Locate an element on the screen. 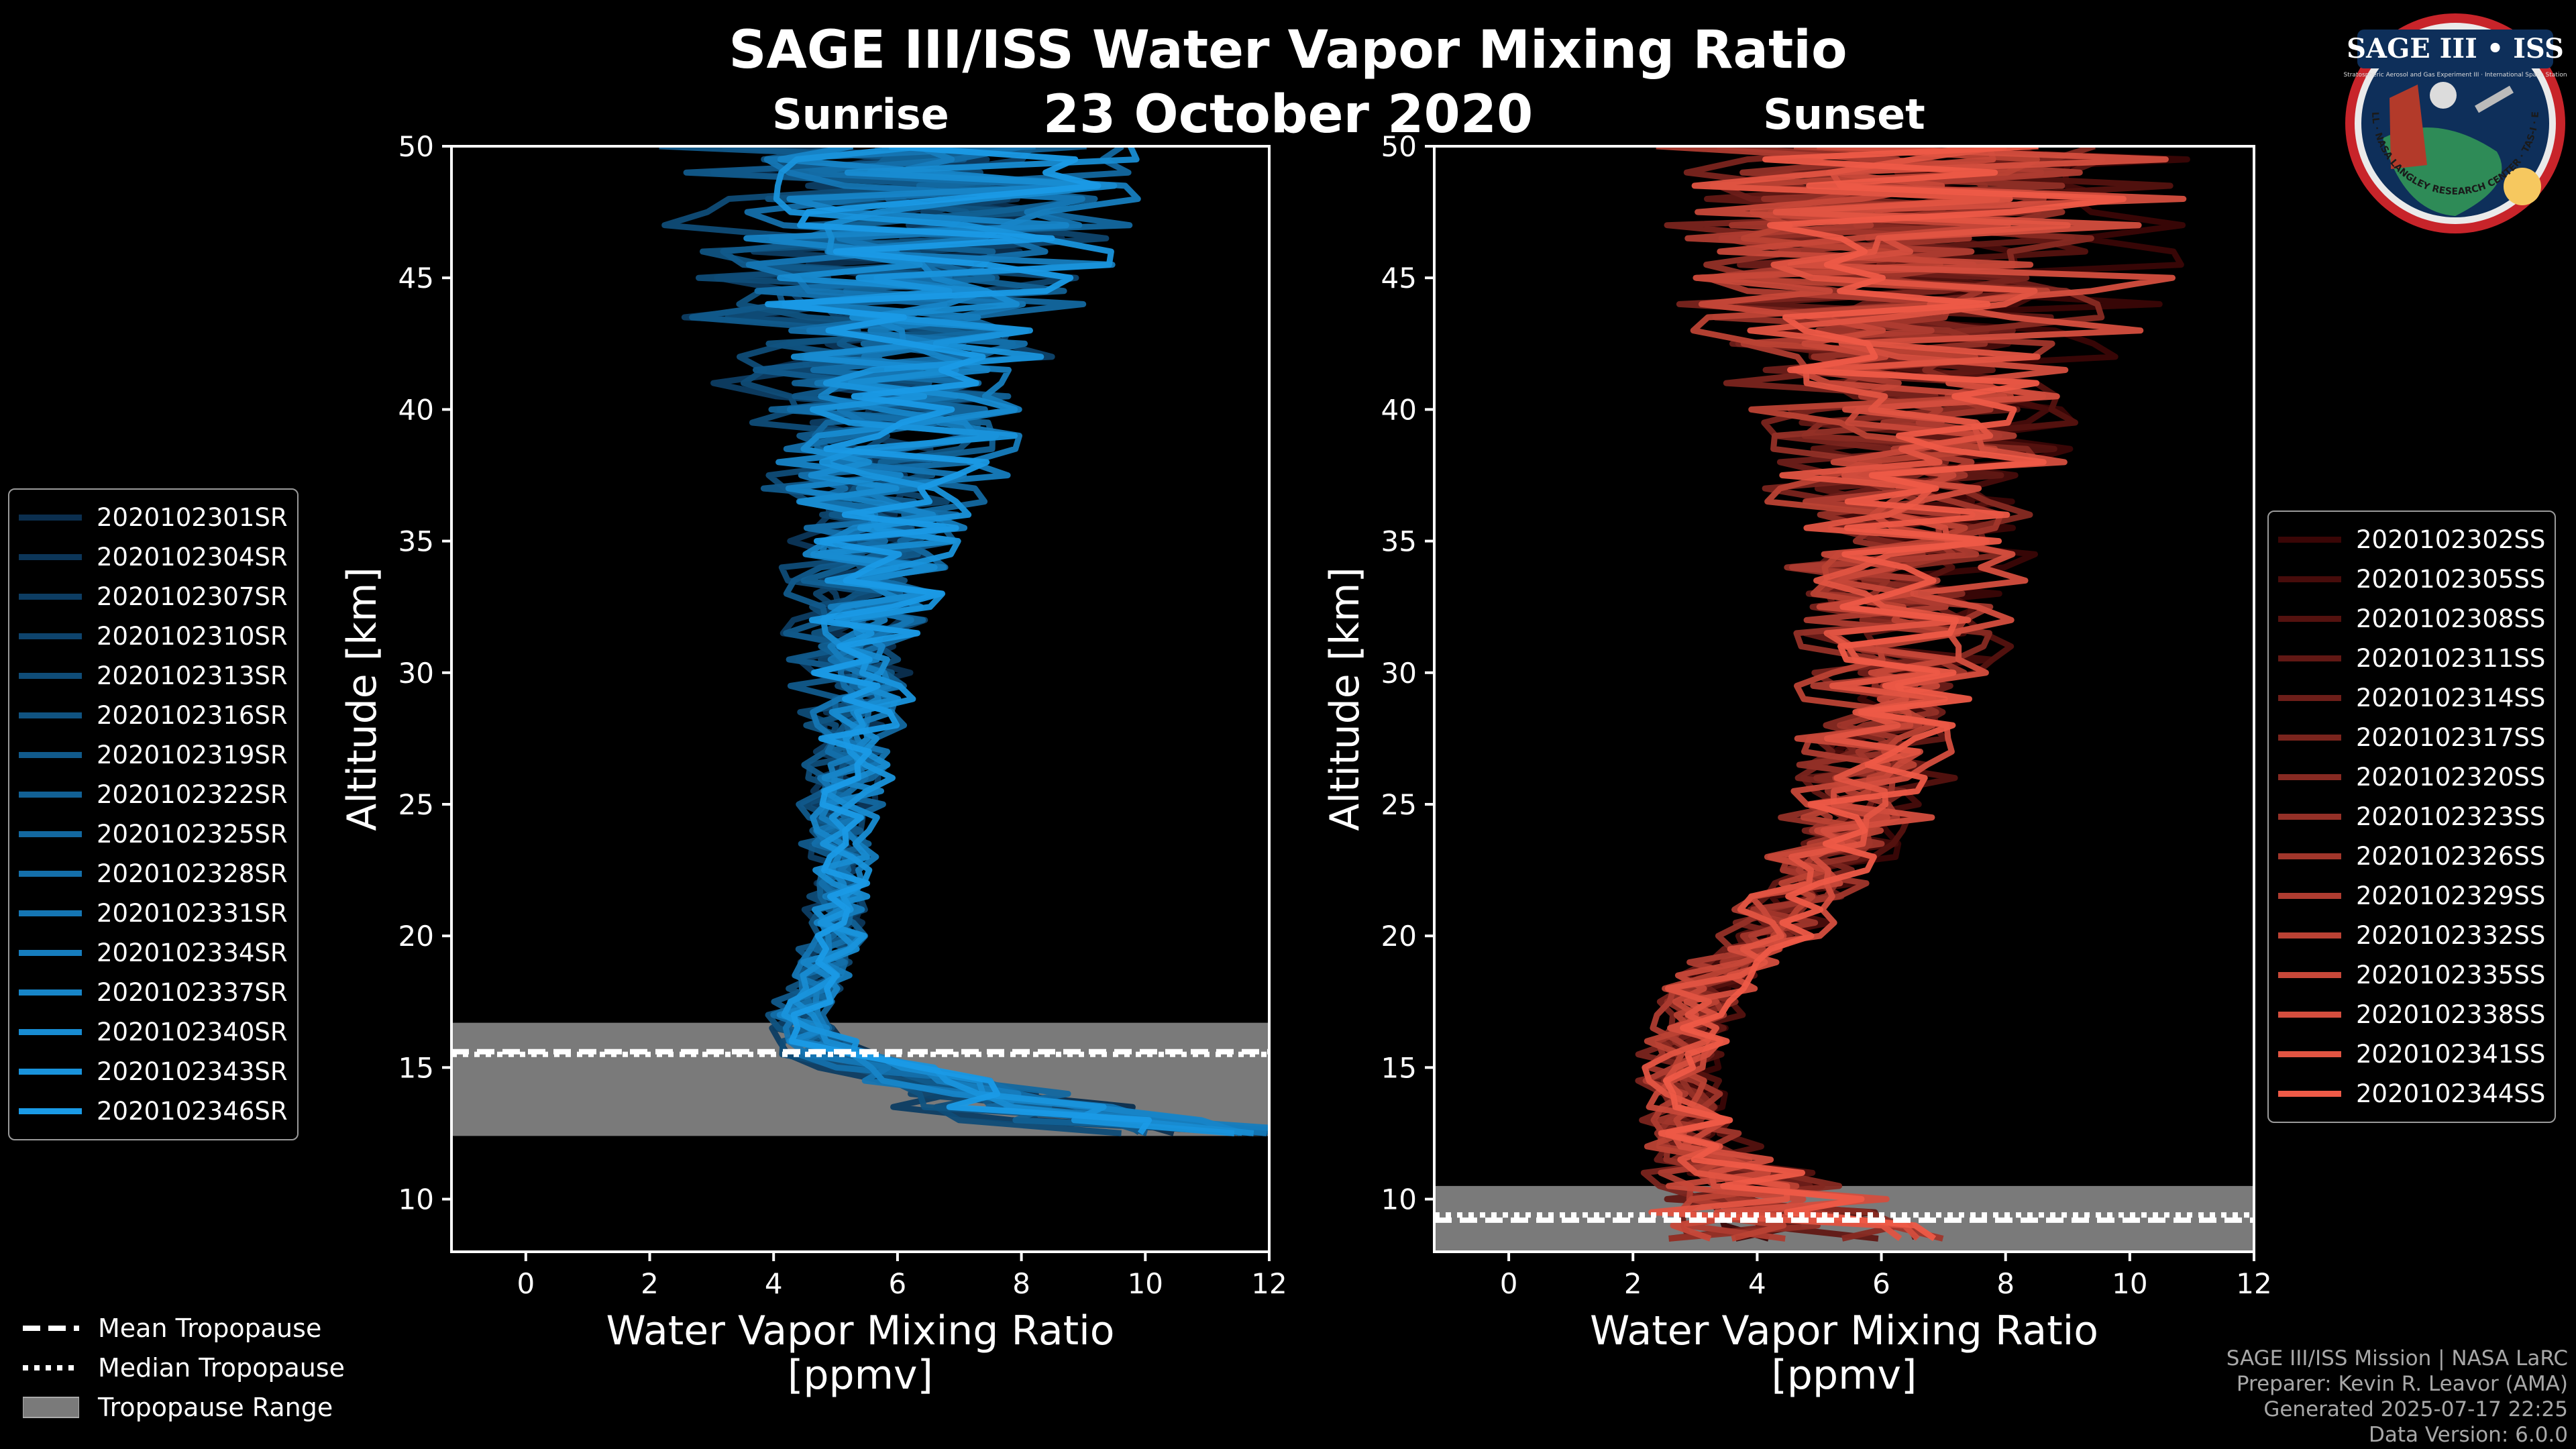 The width and height of the screenshot is (2576, 1449). legend-entry-2020102313SR: 2020102313SR is located at coordinates (153, 676).